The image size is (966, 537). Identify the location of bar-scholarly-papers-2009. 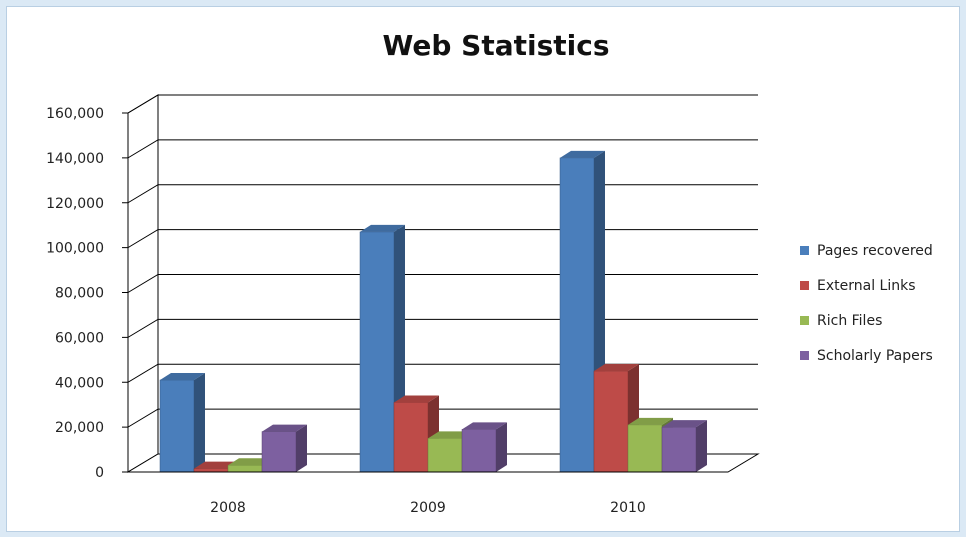
(484, 447).